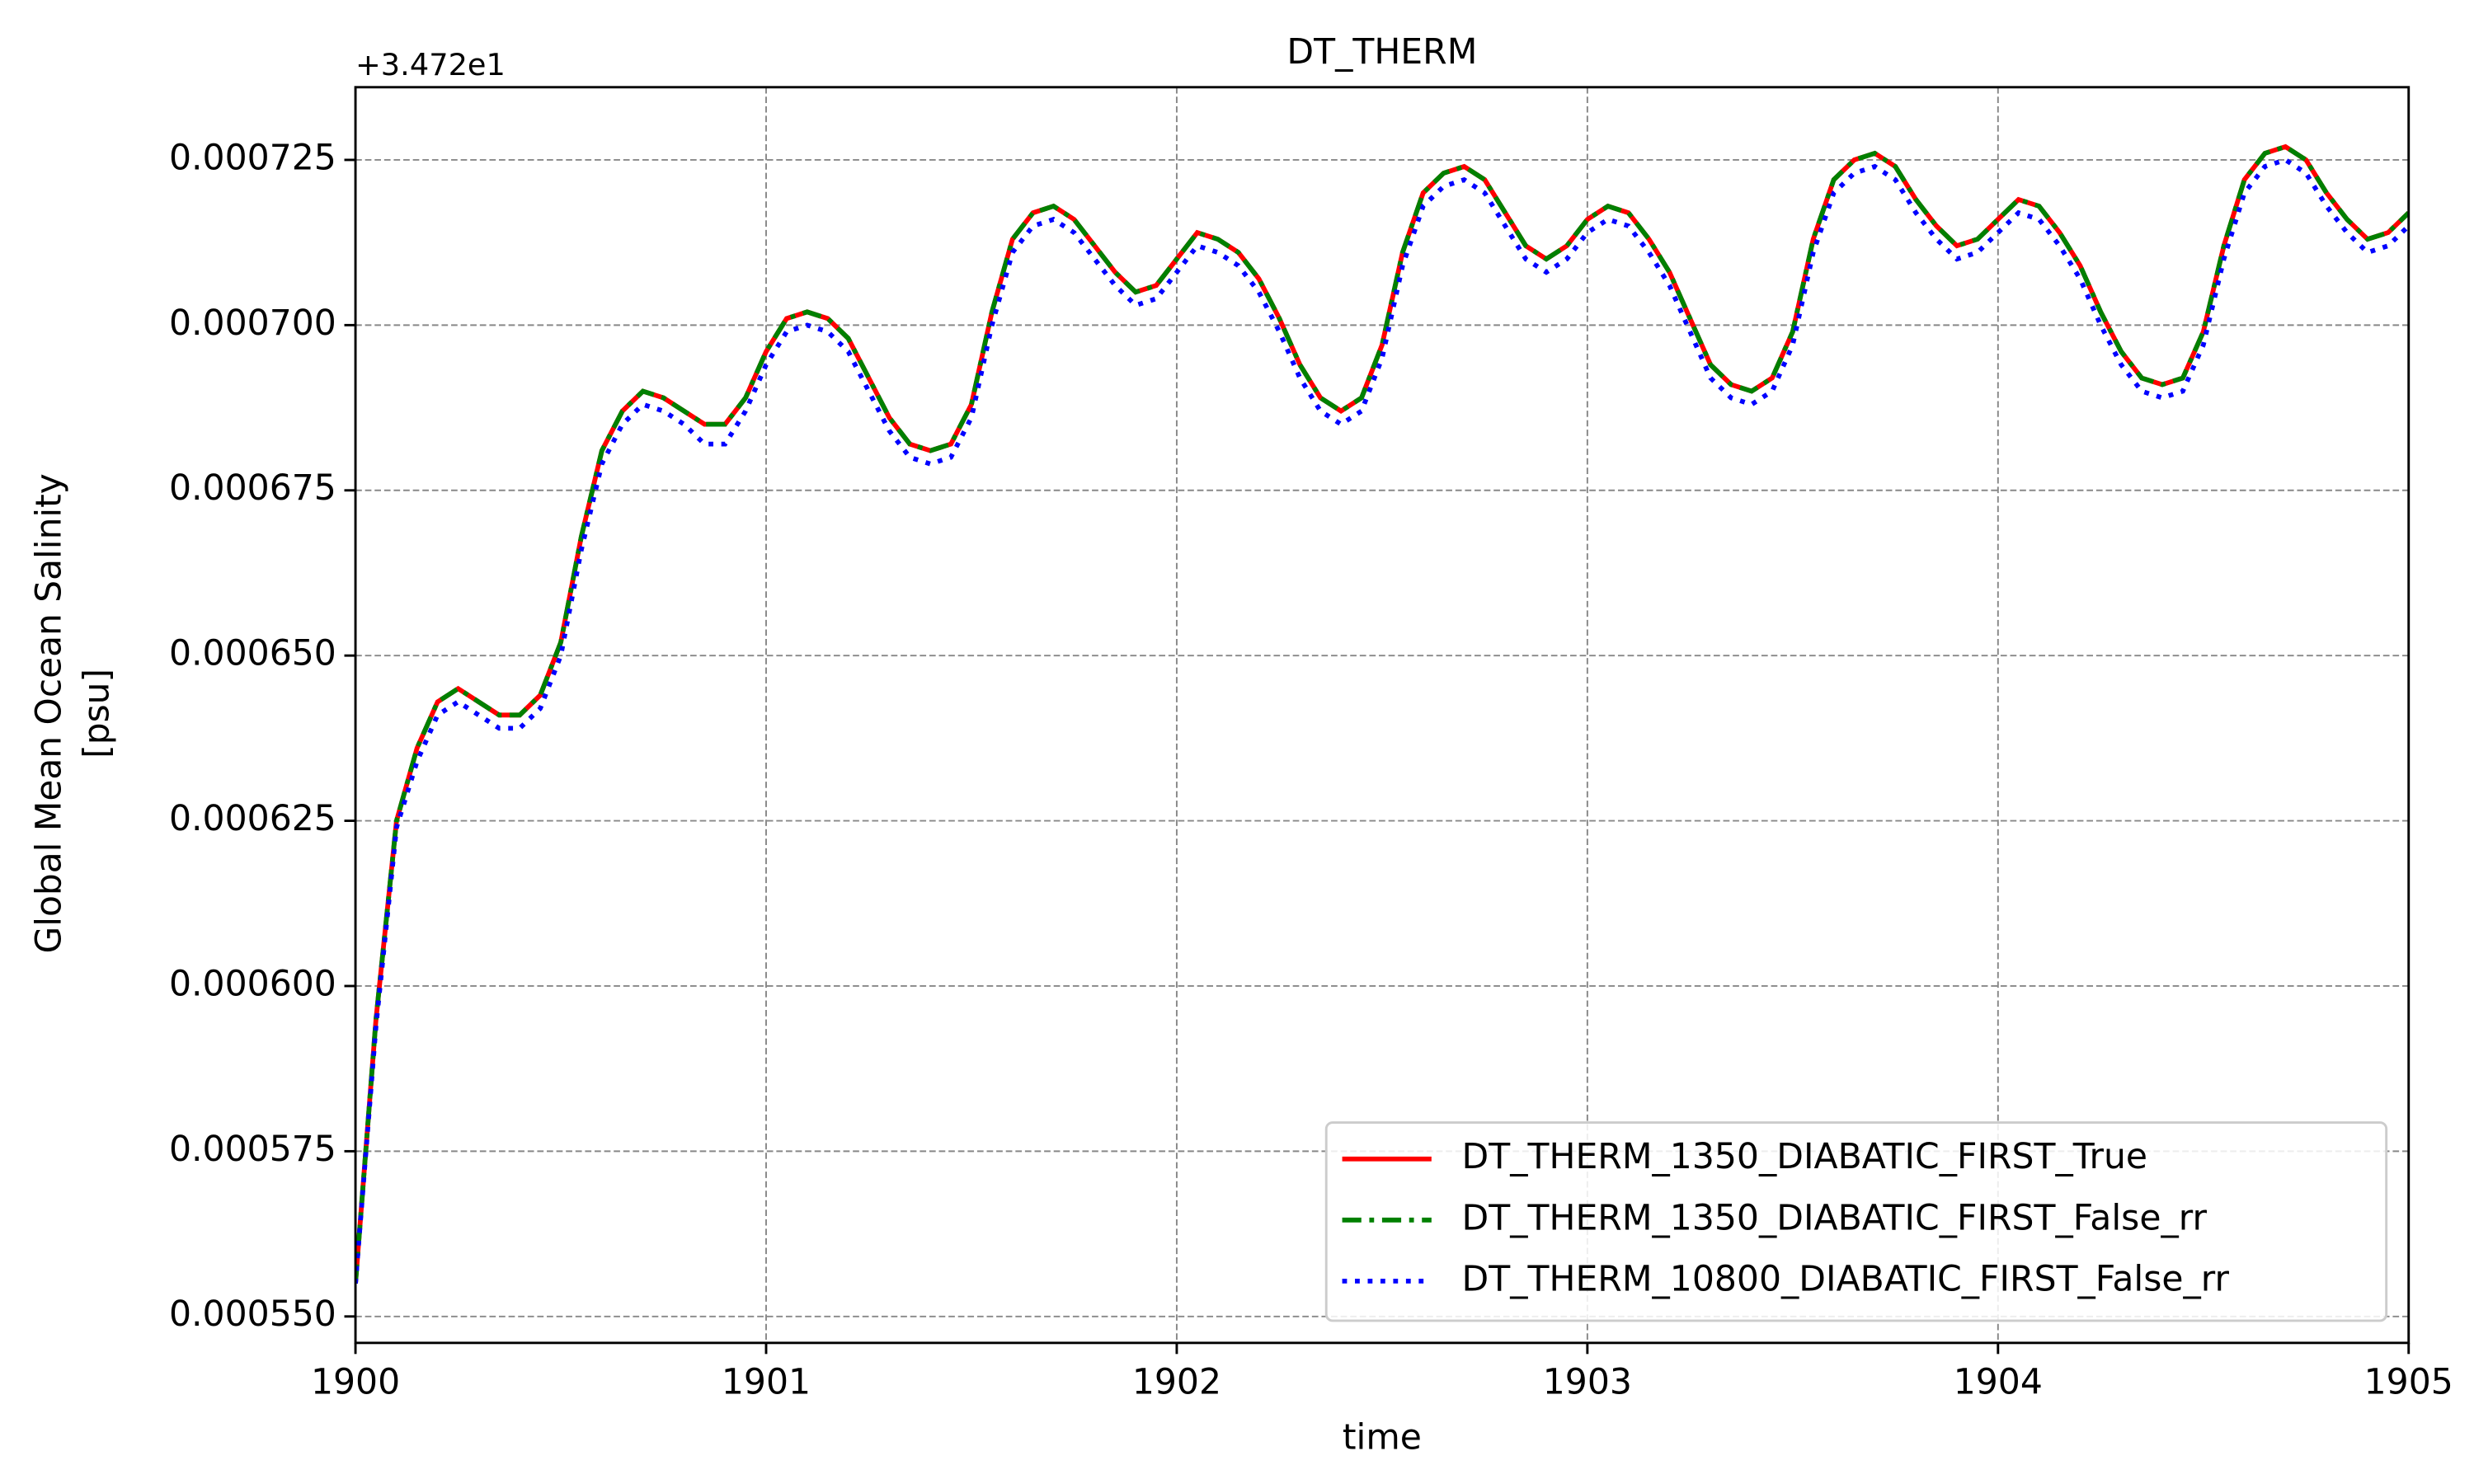 This screenshot has width=2474, height=1484. What do you see at coordinates (252, 654) in the screenshot?
I see `y-tick-label: 0.000650` at bounding box center [252, 654].